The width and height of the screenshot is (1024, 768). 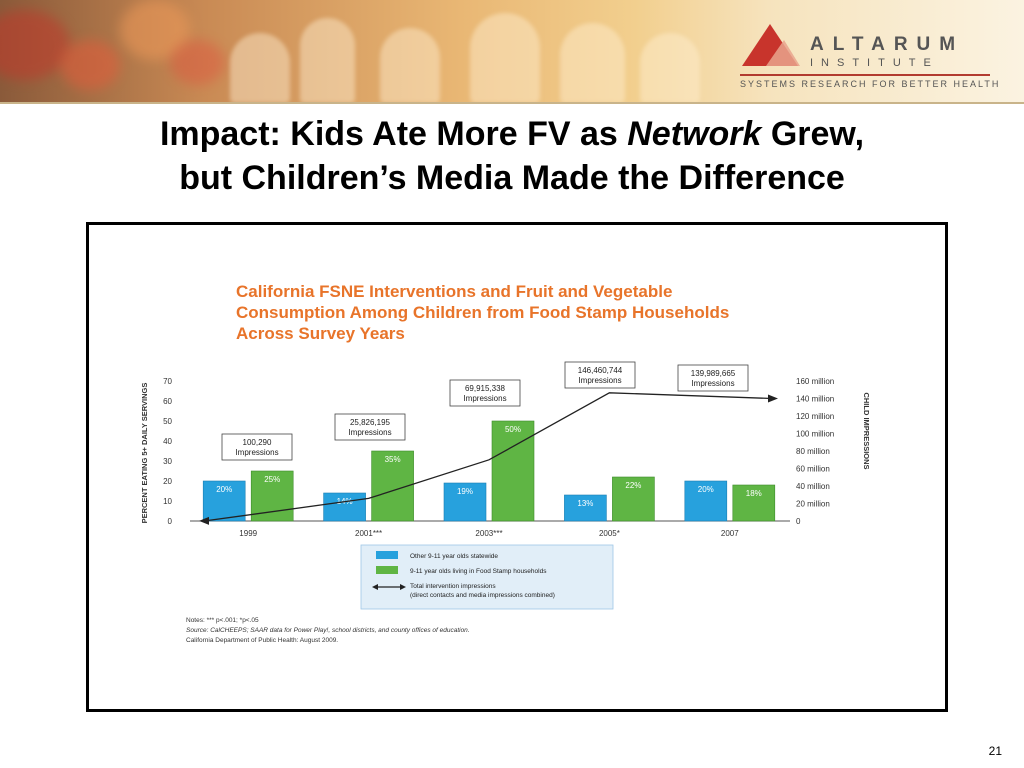 I want to click on logo-tagline: SYSTEMS RESEARCH FOR BETTER HEALTH, so click(x=870, y=84).